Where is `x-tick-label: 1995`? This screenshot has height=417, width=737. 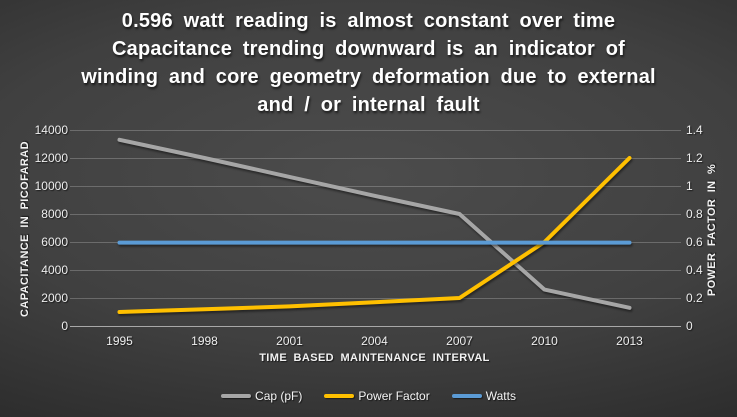 x-tick-label: 1995 is located at coordinates (119, 341).